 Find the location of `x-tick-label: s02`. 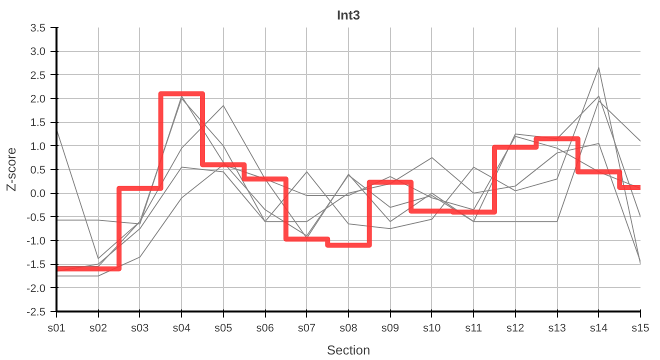

x-tick-label: s02 is located at coordinates (98, 328).